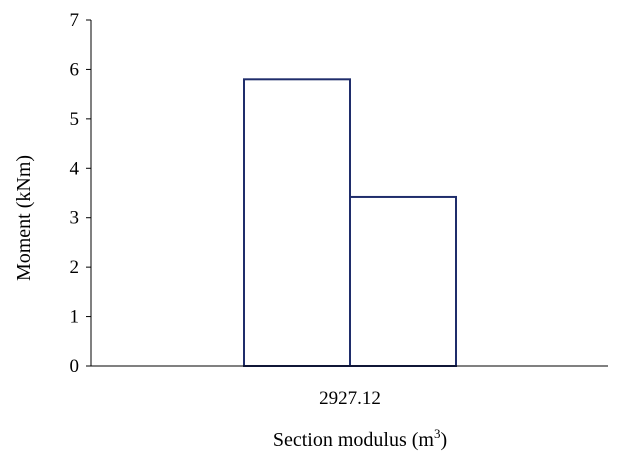 This screenshot has width=619, height=454. Describe the element at coordinates (75, 317) in the screenshot. I see `y-tick-label: 1` at that location.